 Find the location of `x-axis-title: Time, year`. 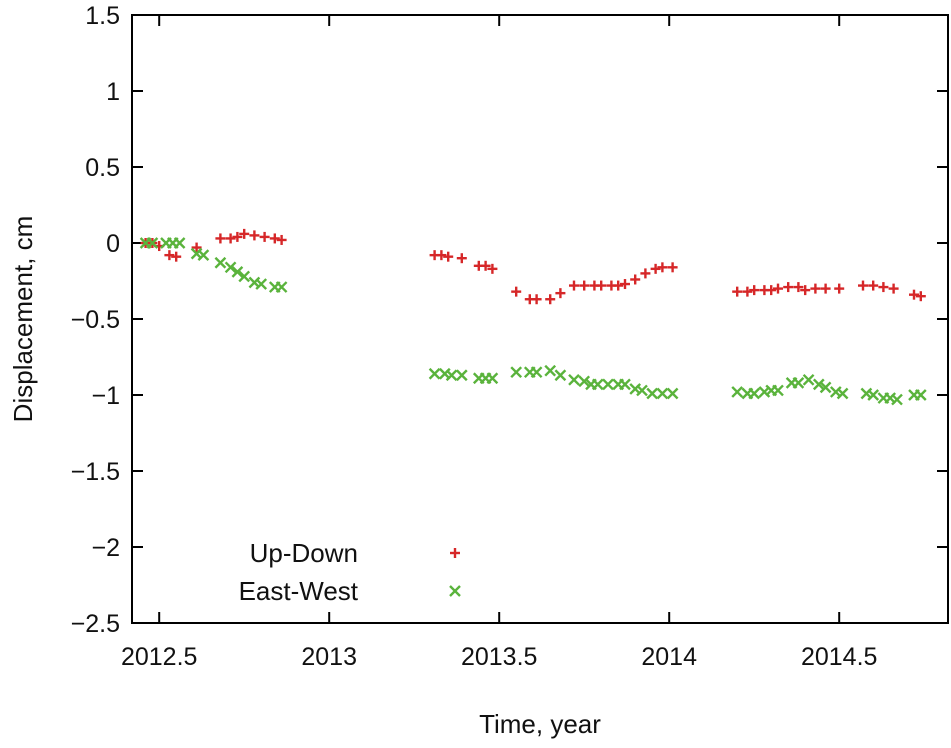

x-axis-title: Time, year is located at coordinates (540, 724).